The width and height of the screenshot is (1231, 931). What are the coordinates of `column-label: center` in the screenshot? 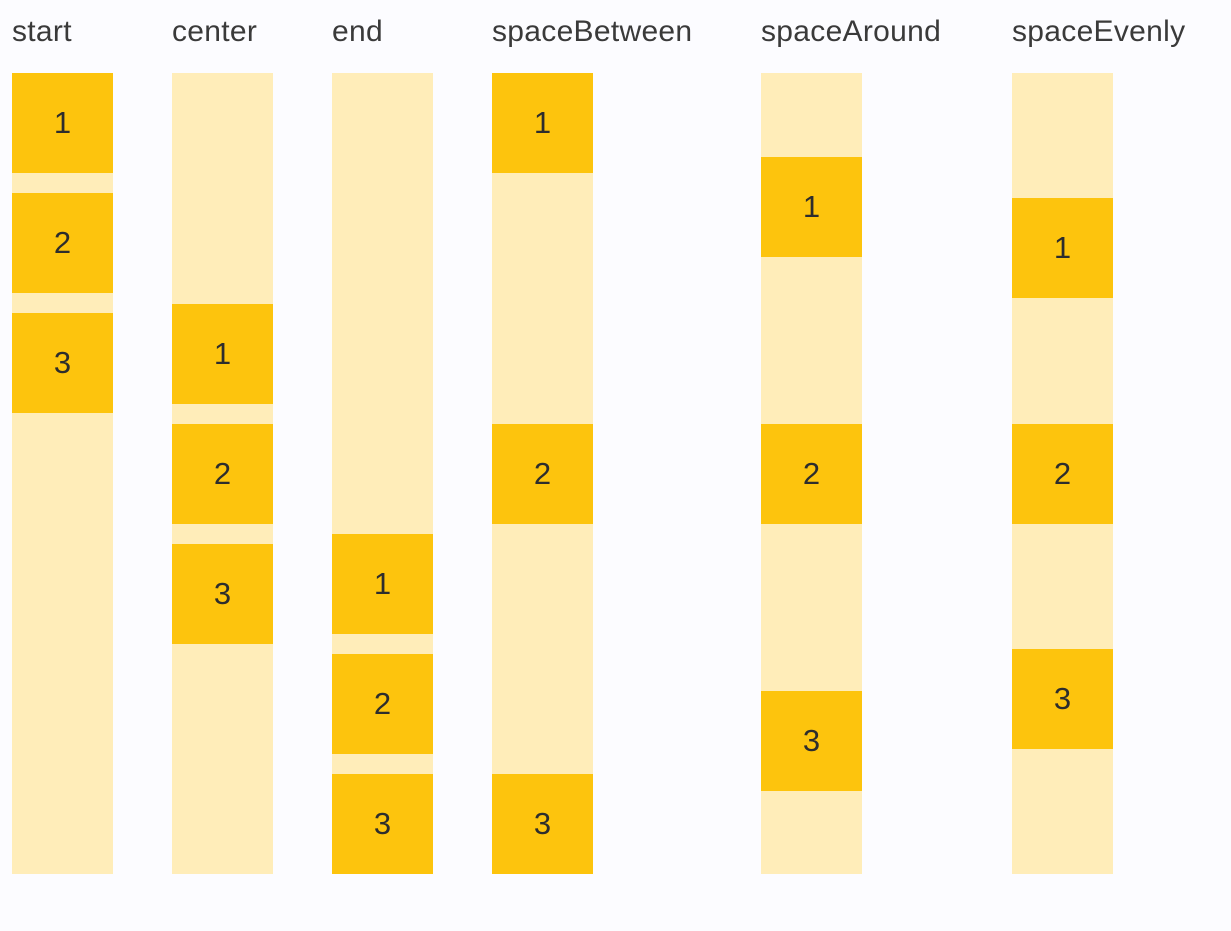 It's located at (215, 31).